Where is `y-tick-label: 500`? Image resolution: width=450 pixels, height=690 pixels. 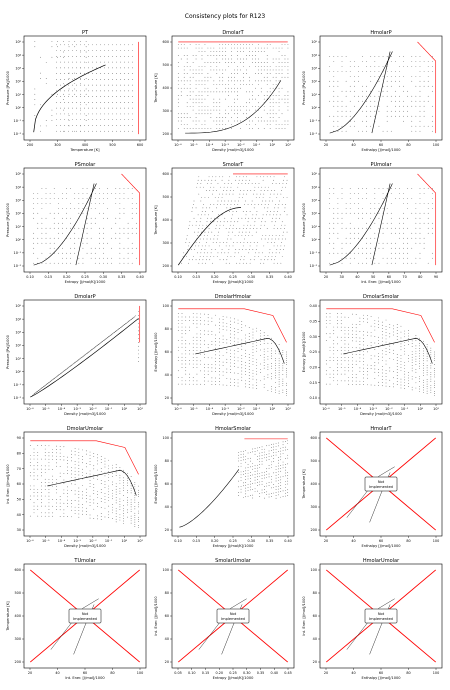
y-tick-label: 500 is located at coordinates (314, 461).